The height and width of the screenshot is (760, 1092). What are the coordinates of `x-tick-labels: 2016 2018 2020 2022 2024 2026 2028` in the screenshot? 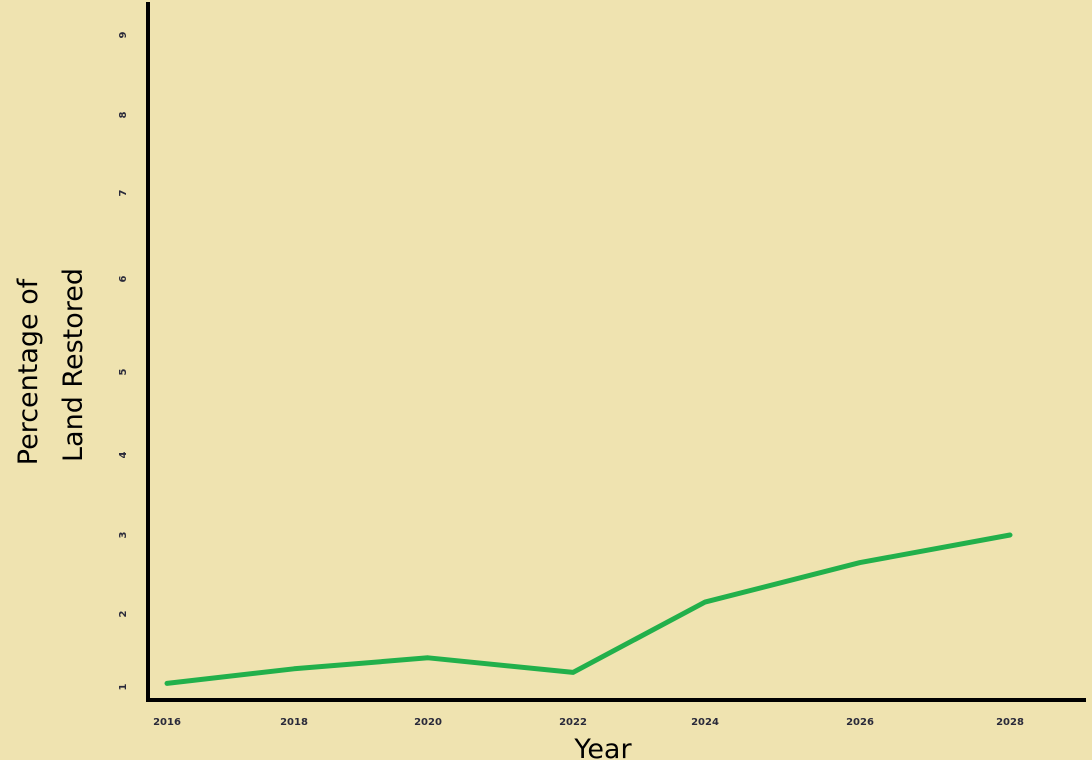 It's located at (588, 722).